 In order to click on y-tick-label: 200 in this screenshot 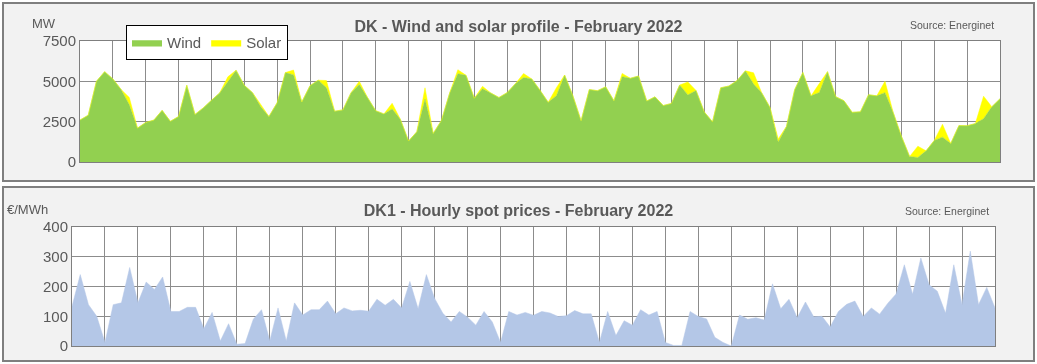, I will do `click(55, 286)`.